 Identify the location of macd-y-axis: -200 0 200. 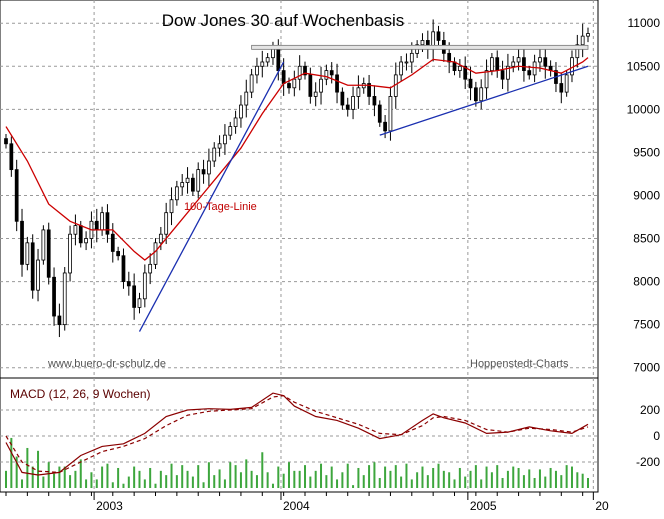
(648, 436).